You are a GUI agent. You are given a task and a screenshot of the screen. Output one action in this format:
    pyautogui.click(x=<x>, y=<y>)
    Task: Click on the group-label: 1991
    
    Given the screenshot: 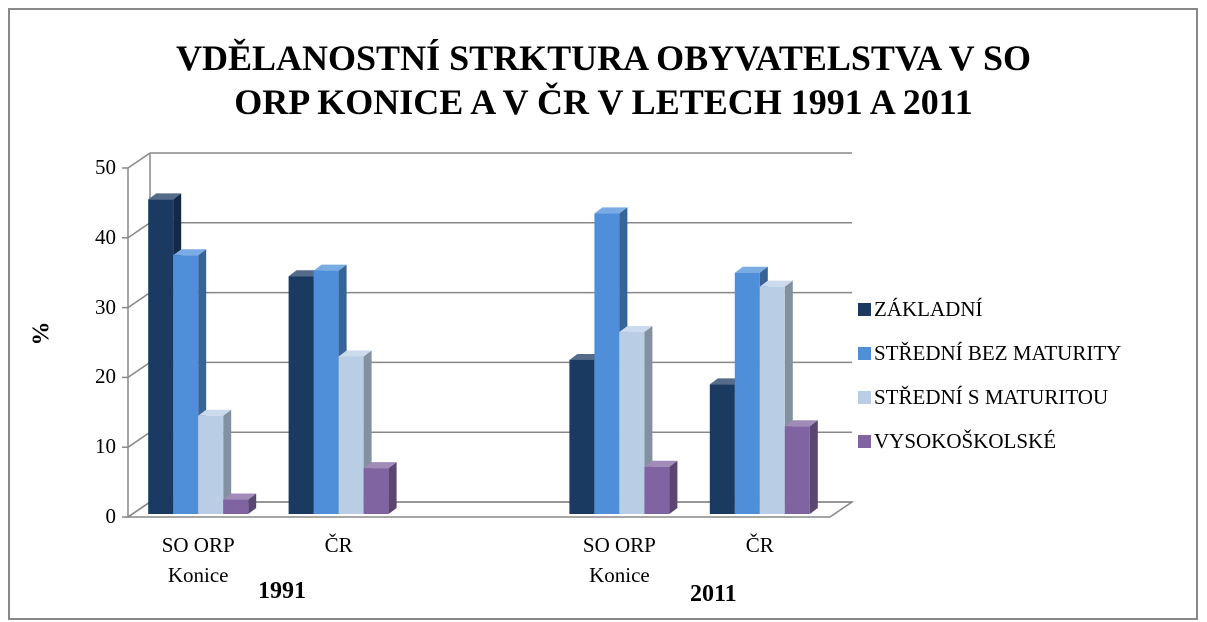 What is the action you would take?
    pyautogui.click(x=282, y=591)
    